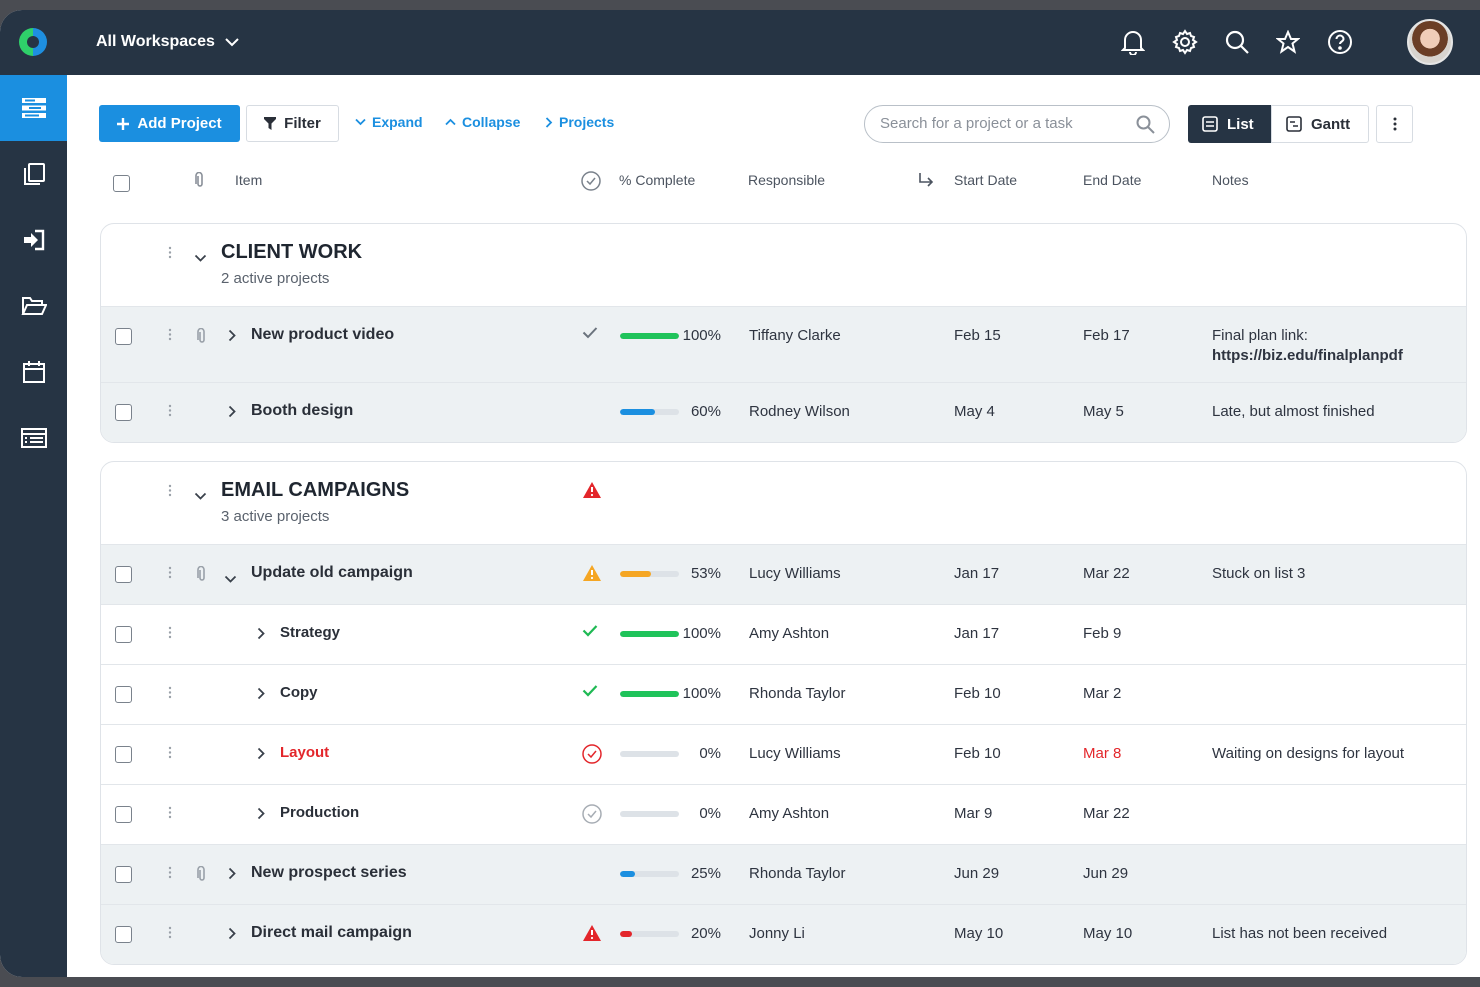  Describe the element at coordinates (799, 411) in the screenshot. I see `responsible: Rodney Wilson` at that location.